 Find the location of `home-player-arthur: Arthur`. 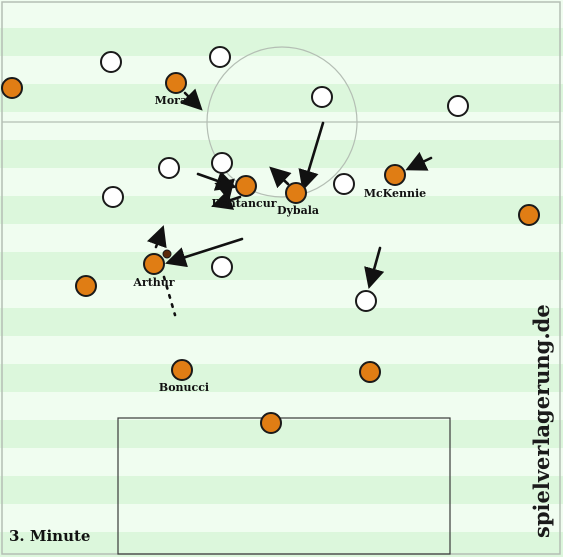

home-player-arthur: Arthur is located at coordinates (153, 271).